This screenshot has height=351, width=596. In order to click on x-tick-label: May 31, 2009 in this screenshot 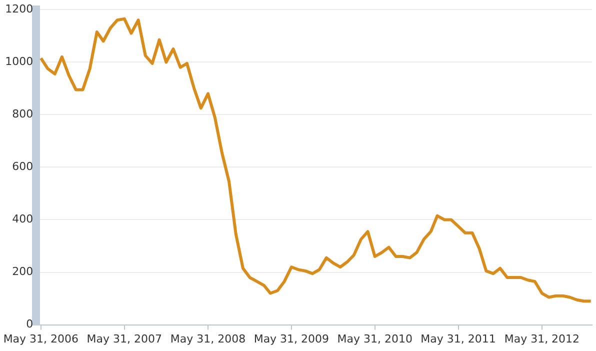, I will do `click(292, 339)`.